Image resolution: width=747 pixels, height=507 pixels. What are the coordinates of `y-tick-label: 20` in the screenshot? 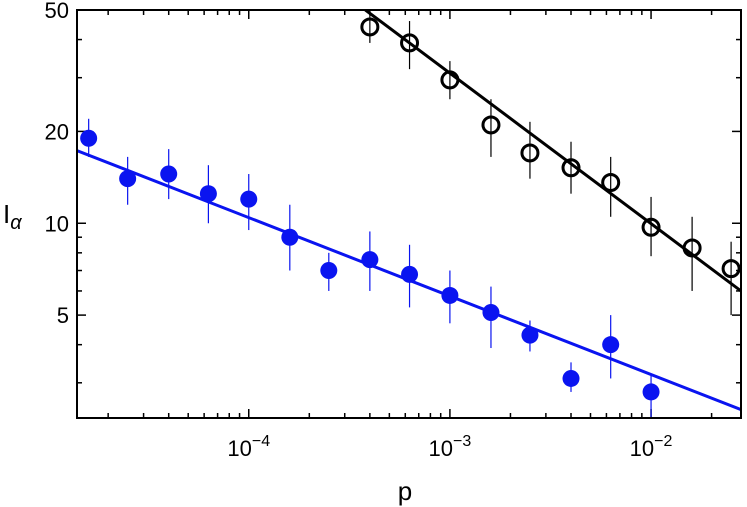 It's located at (57, 131).